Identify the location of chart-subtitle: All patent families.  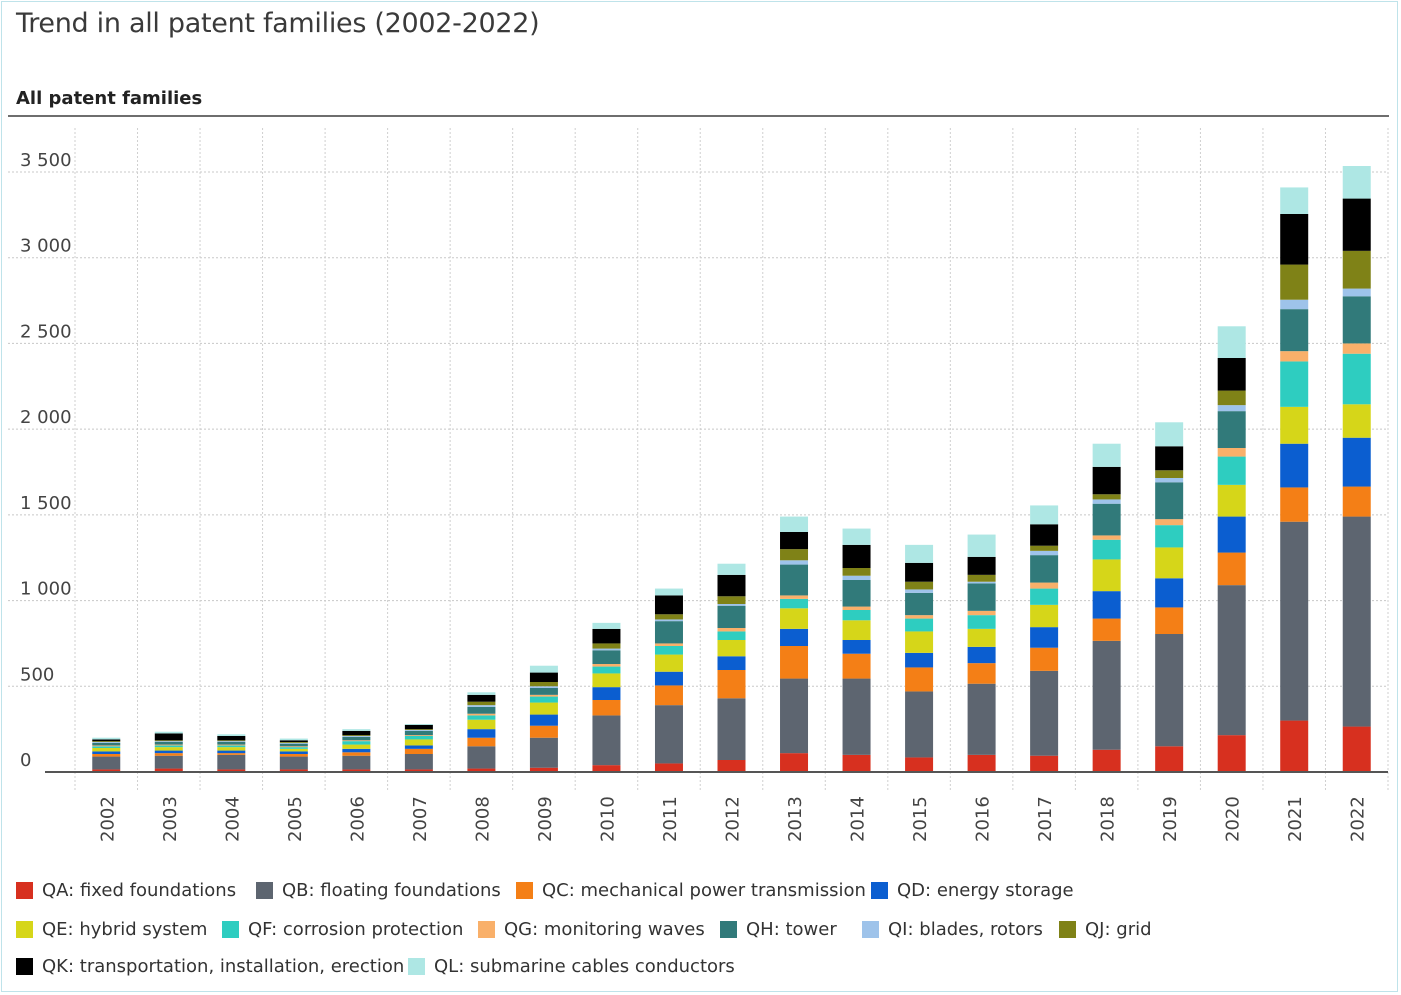
(109, 98).